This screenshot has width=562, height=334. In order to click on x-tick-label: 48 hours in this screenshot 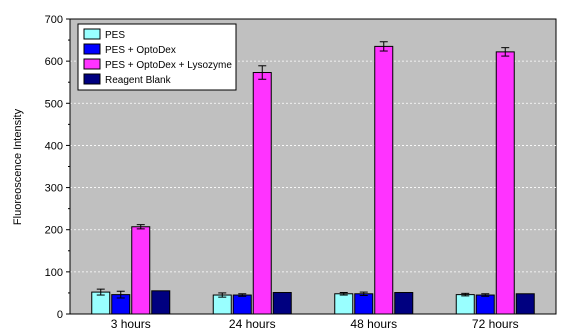, I will do `click(373, 324)`.